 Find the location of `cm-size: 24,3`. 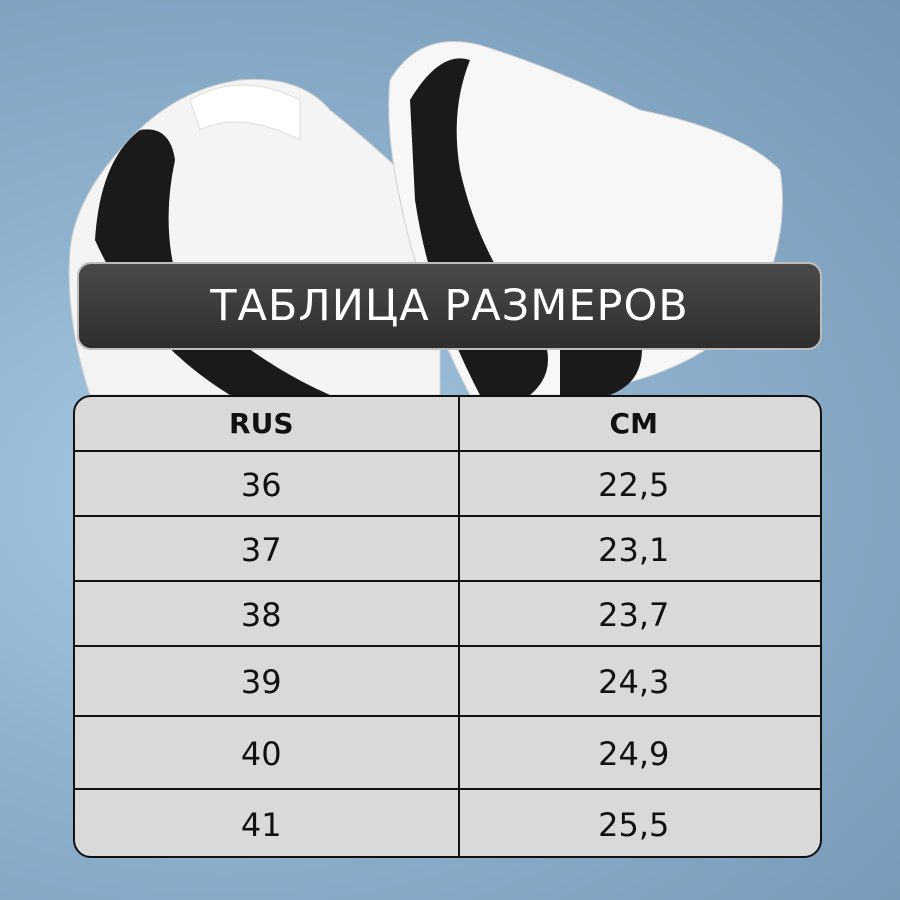

cm-size: 24,3 is located at coordinates (634, 682).